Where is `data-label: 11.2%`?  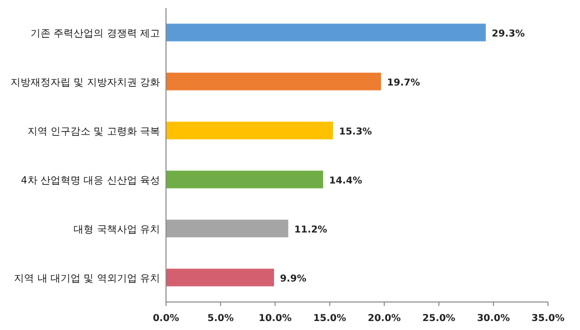
data-label: 11.2% is located at coordinates (311, 230).